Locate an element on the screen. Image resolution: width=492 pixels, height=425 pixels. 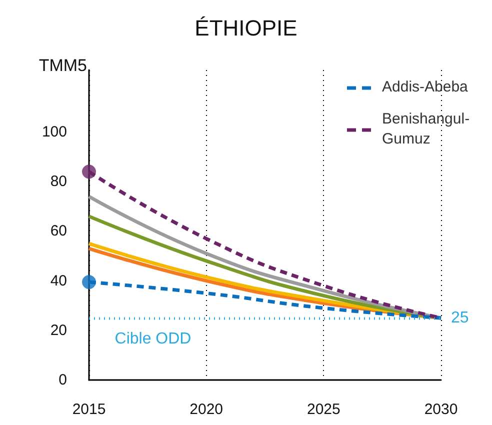
y-tick-label: 60 is located at coordinates (58, 231).